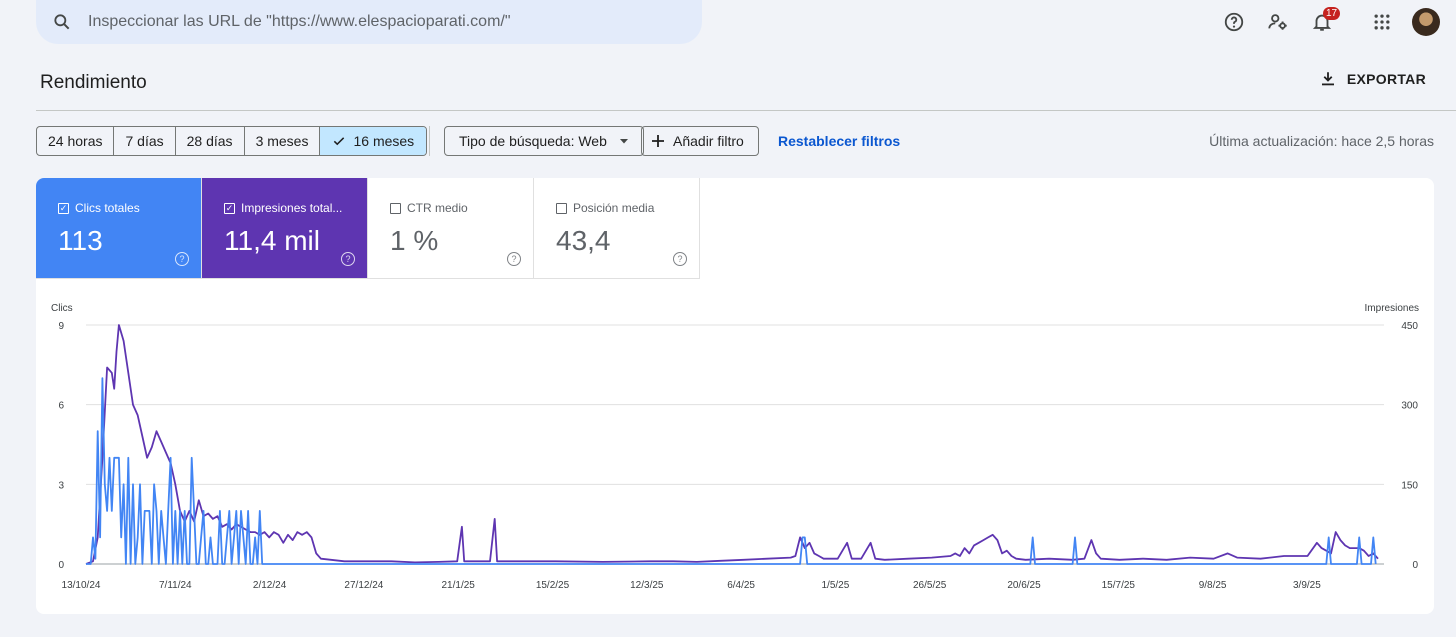 The height and width of the screenshot is (637, 1456). What do you see at coordinates (617, 228) in the screenshot?
I see `metric-tile-position: Posición media 43,4 ?` at bounding box center [617, 228].